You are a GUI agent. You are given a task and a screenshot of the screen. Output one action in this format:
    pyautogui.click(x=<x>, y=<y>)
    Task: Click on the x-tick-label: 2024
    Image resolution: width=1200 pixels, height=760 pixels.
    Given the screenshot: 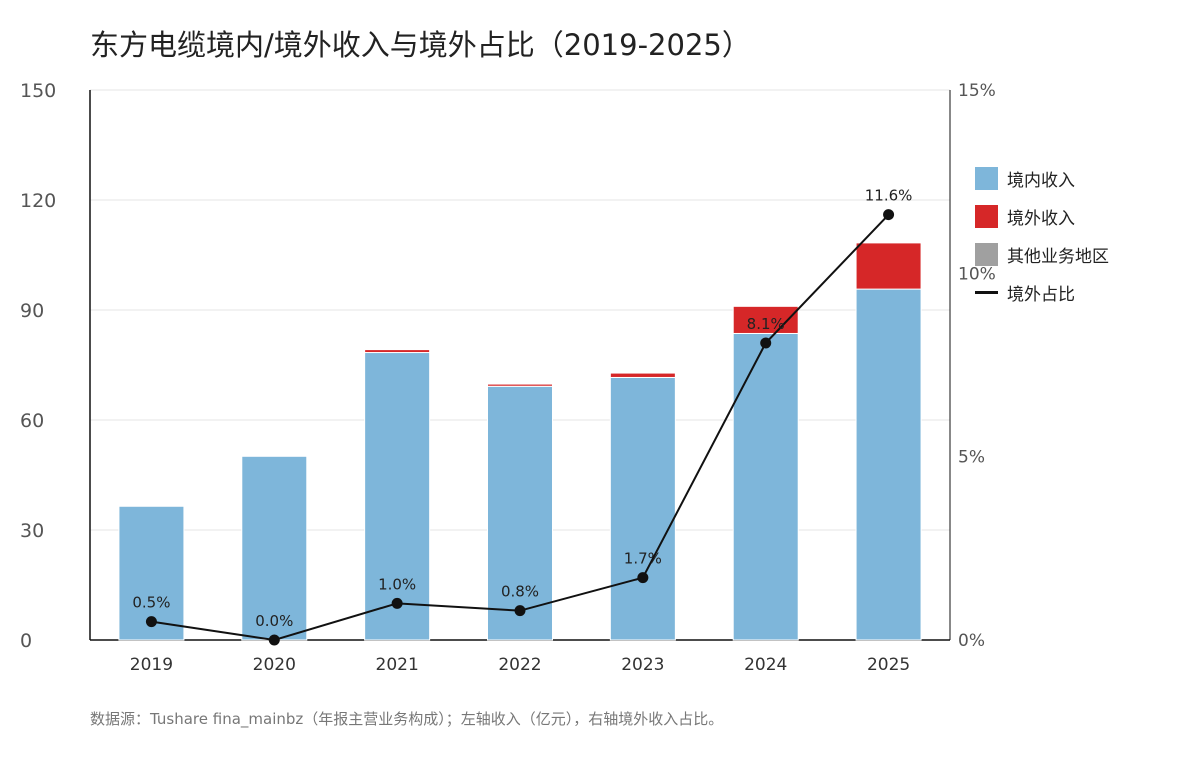 What is the action you would take?
    pyautogui.click(x=765, y=665)
    